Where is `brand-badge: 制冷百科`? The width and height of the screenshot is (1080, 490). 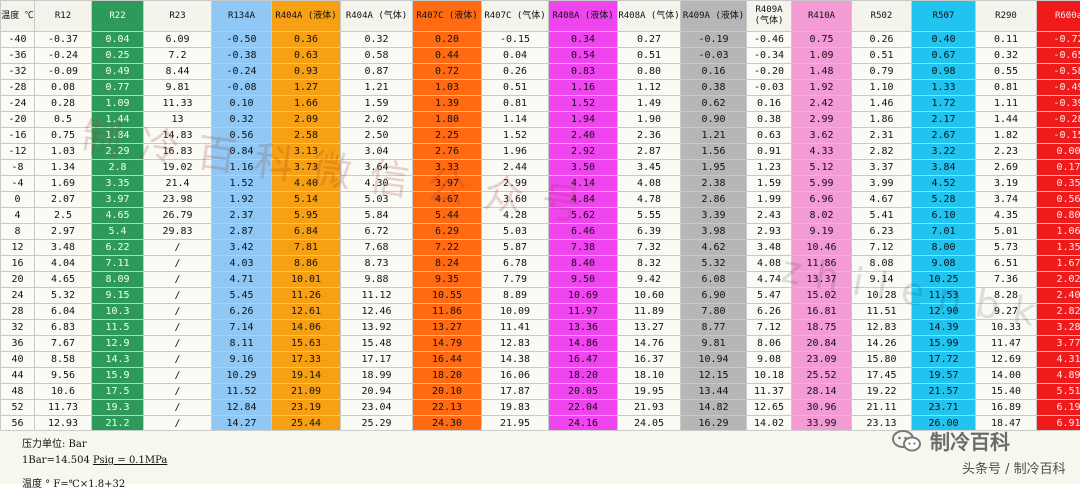
brand-badge: 制冷百科 is located at coordinates (951, 440).